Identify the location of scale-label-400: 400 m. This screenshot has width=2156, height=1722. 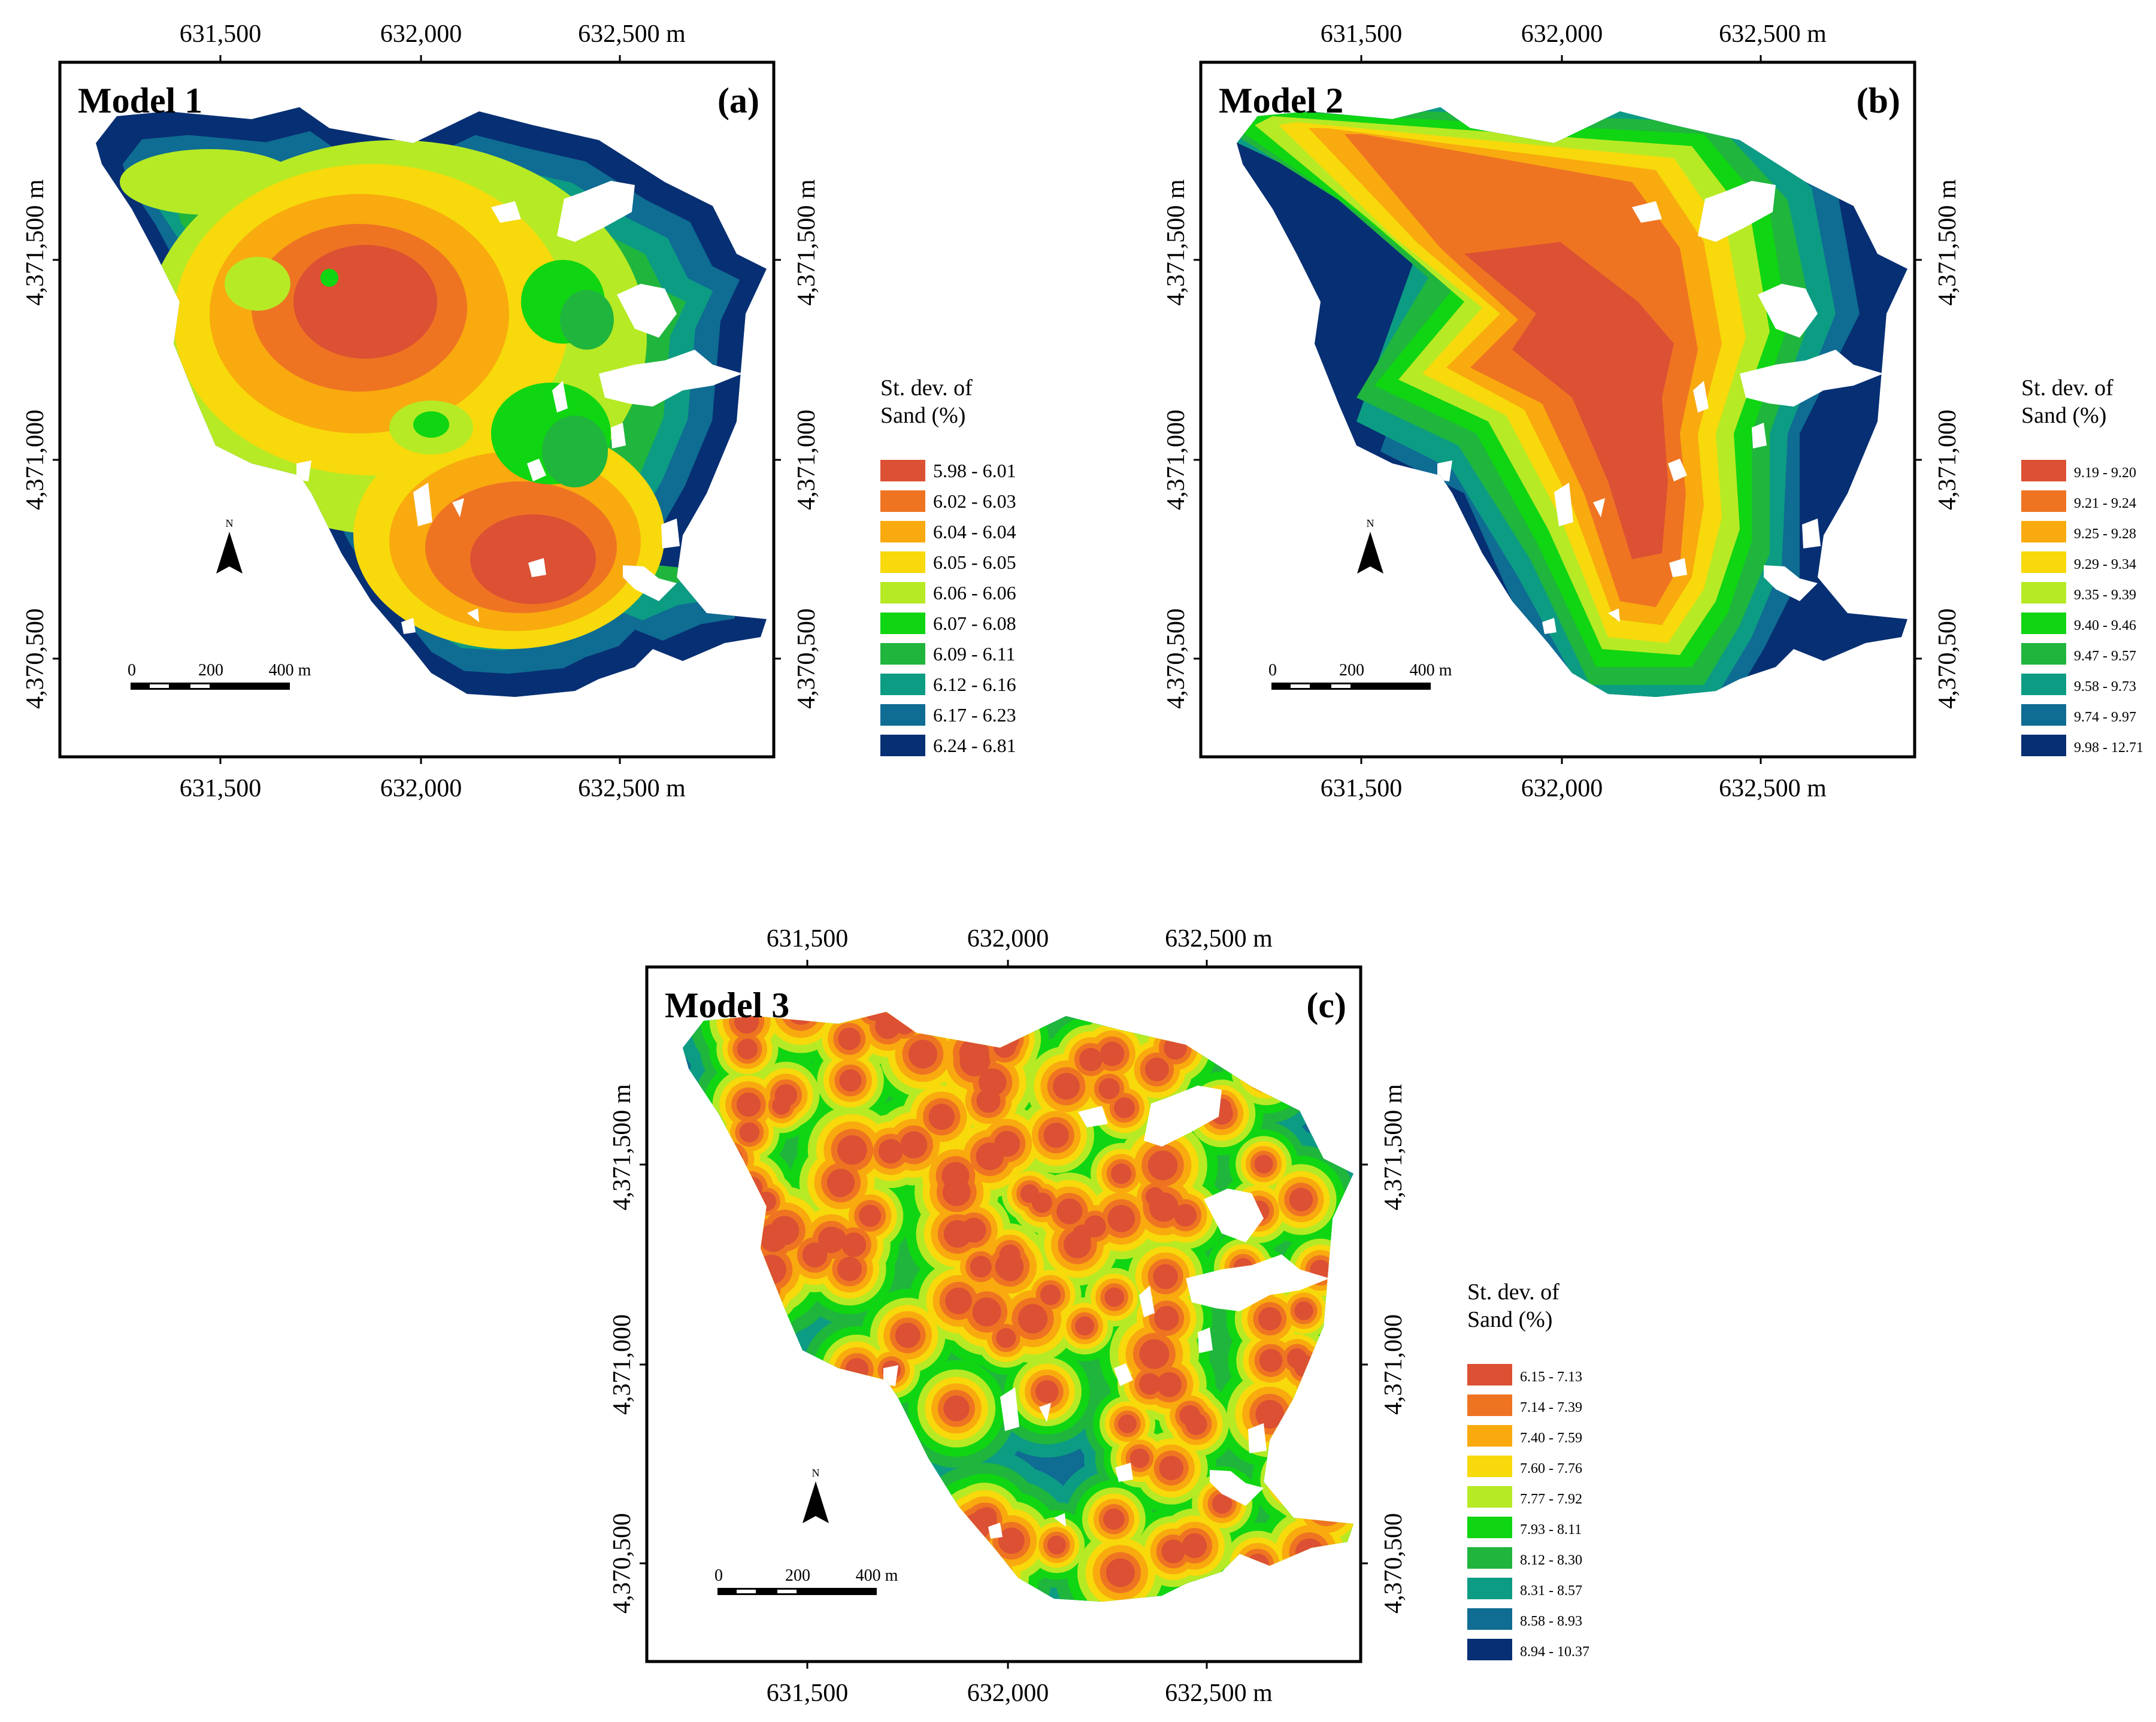
(290, 670).